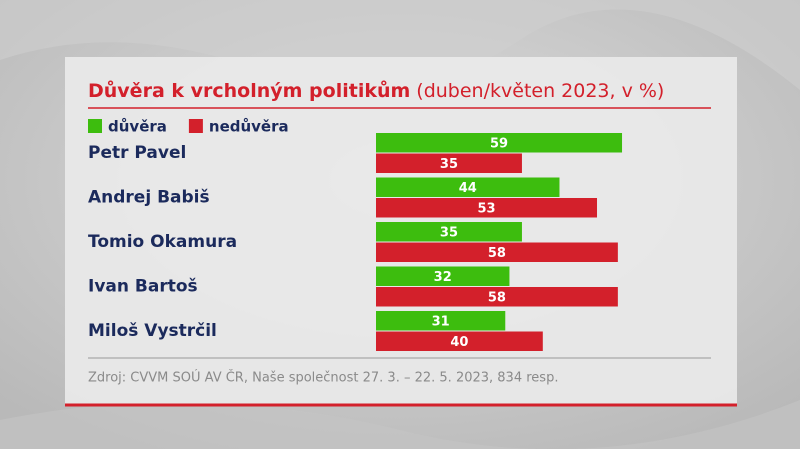 The image size is (800, 449). What do you see at coordinates (400, 424) in the screenshot?
I see `map-shape` at bounding box center [400, 424].